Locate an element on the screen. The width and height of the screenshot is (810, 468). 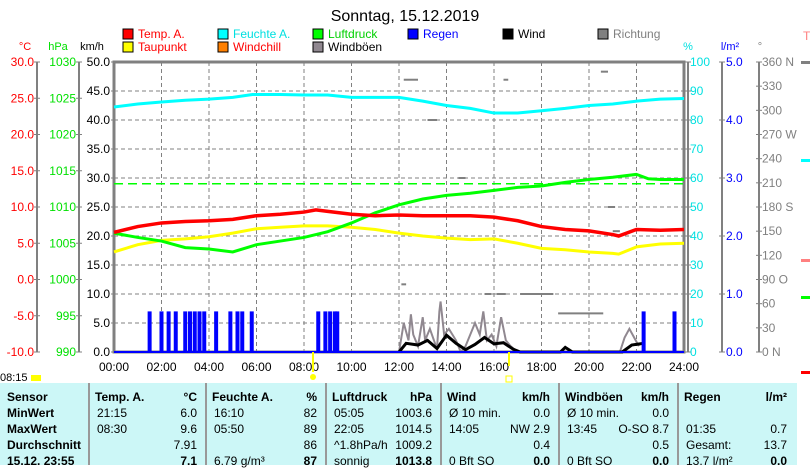
kmh-tick-label: 45.0 is located at coordinates (99, 91).